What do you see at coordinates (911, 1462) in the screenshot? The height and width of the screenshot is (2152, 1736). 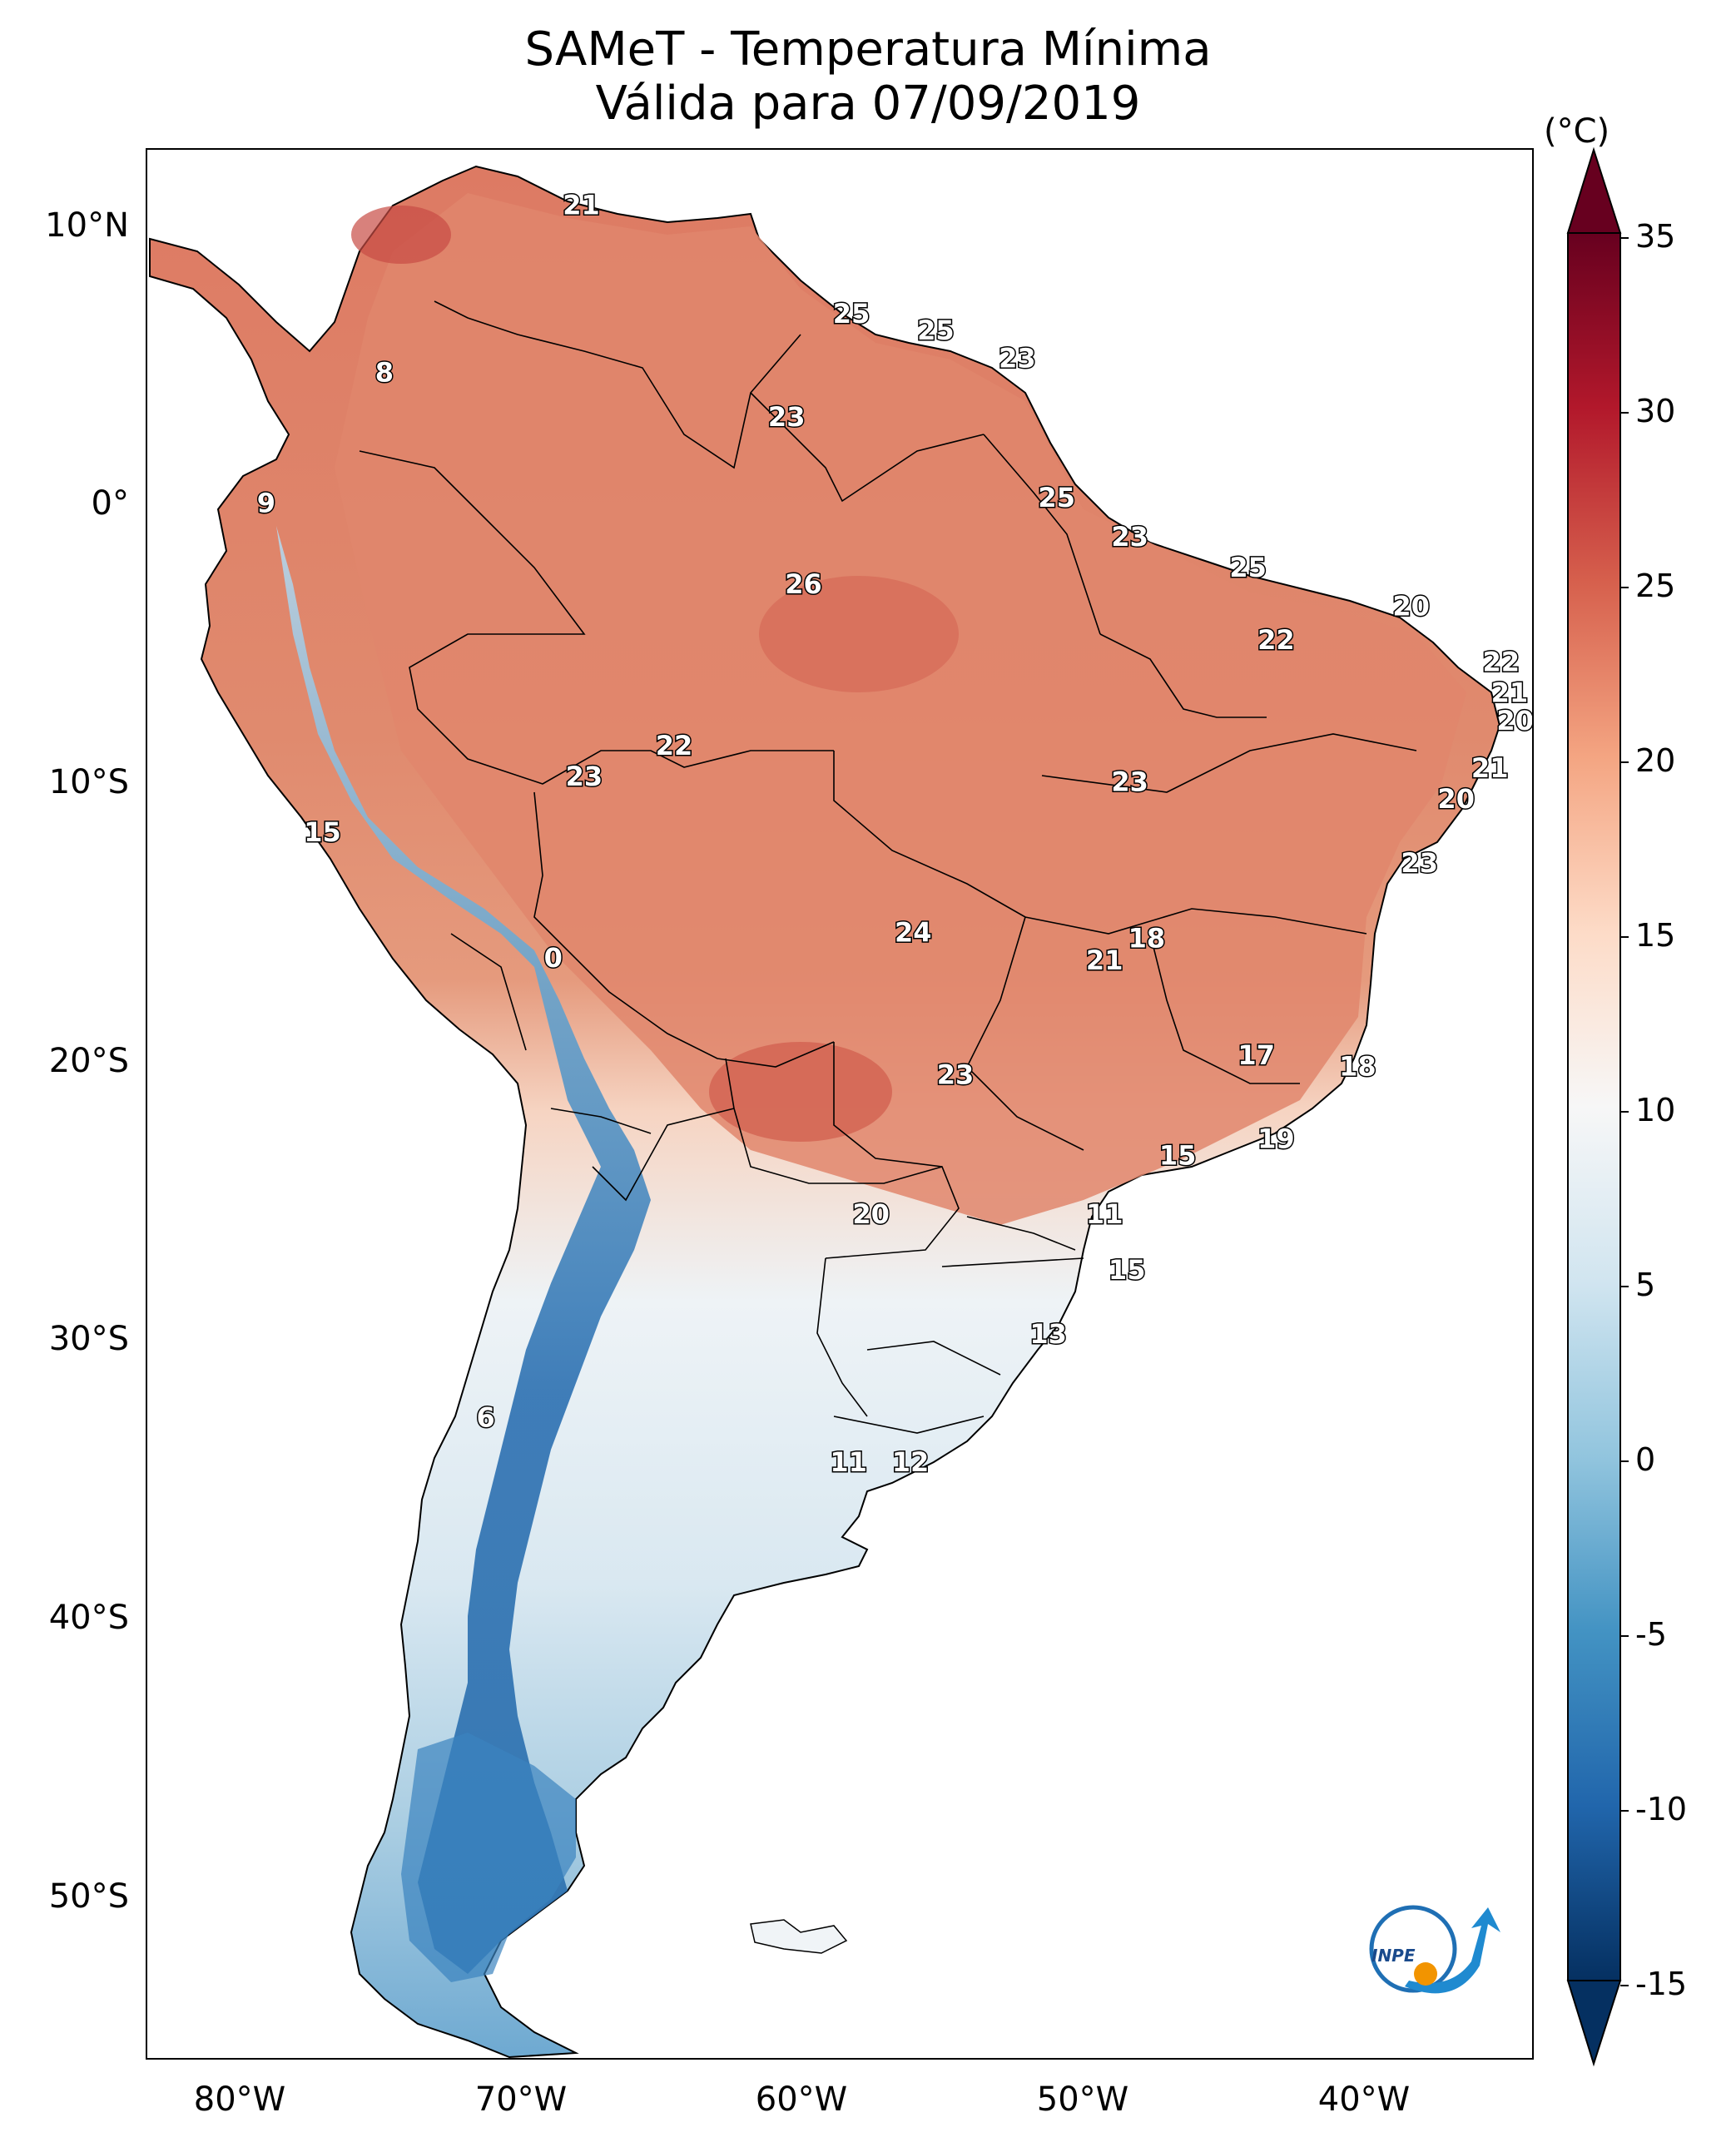 I see `temperature-label: 12` at bounding box center [911, 1462].